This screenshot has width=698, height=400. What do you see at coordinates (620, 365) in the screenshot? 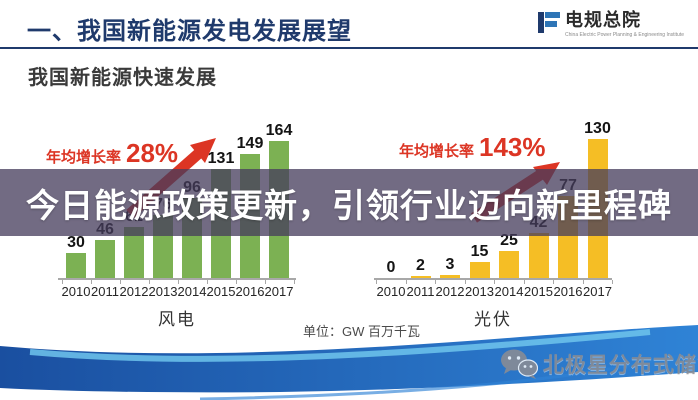
I see `watermark-text: 北极星分布式储能` at bounding box center [620, 365].